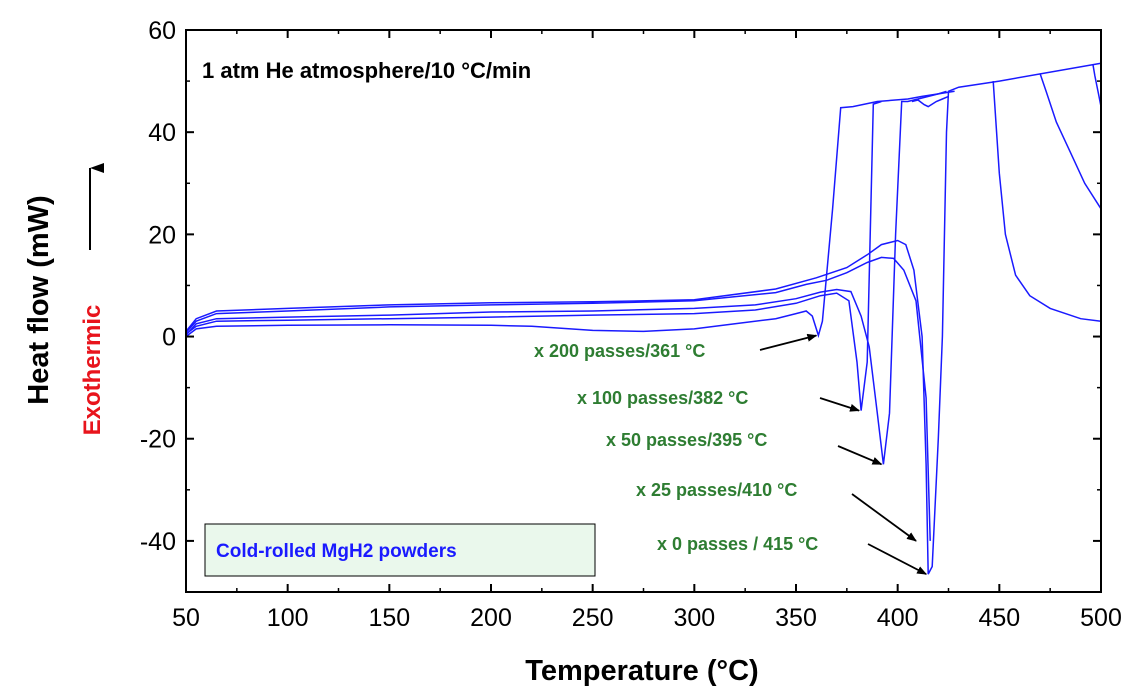 The image size is (1140, 700). Describe the element at coordinates (162, 133) in the screenshot. I see `y-tick-label: 40` at that location.